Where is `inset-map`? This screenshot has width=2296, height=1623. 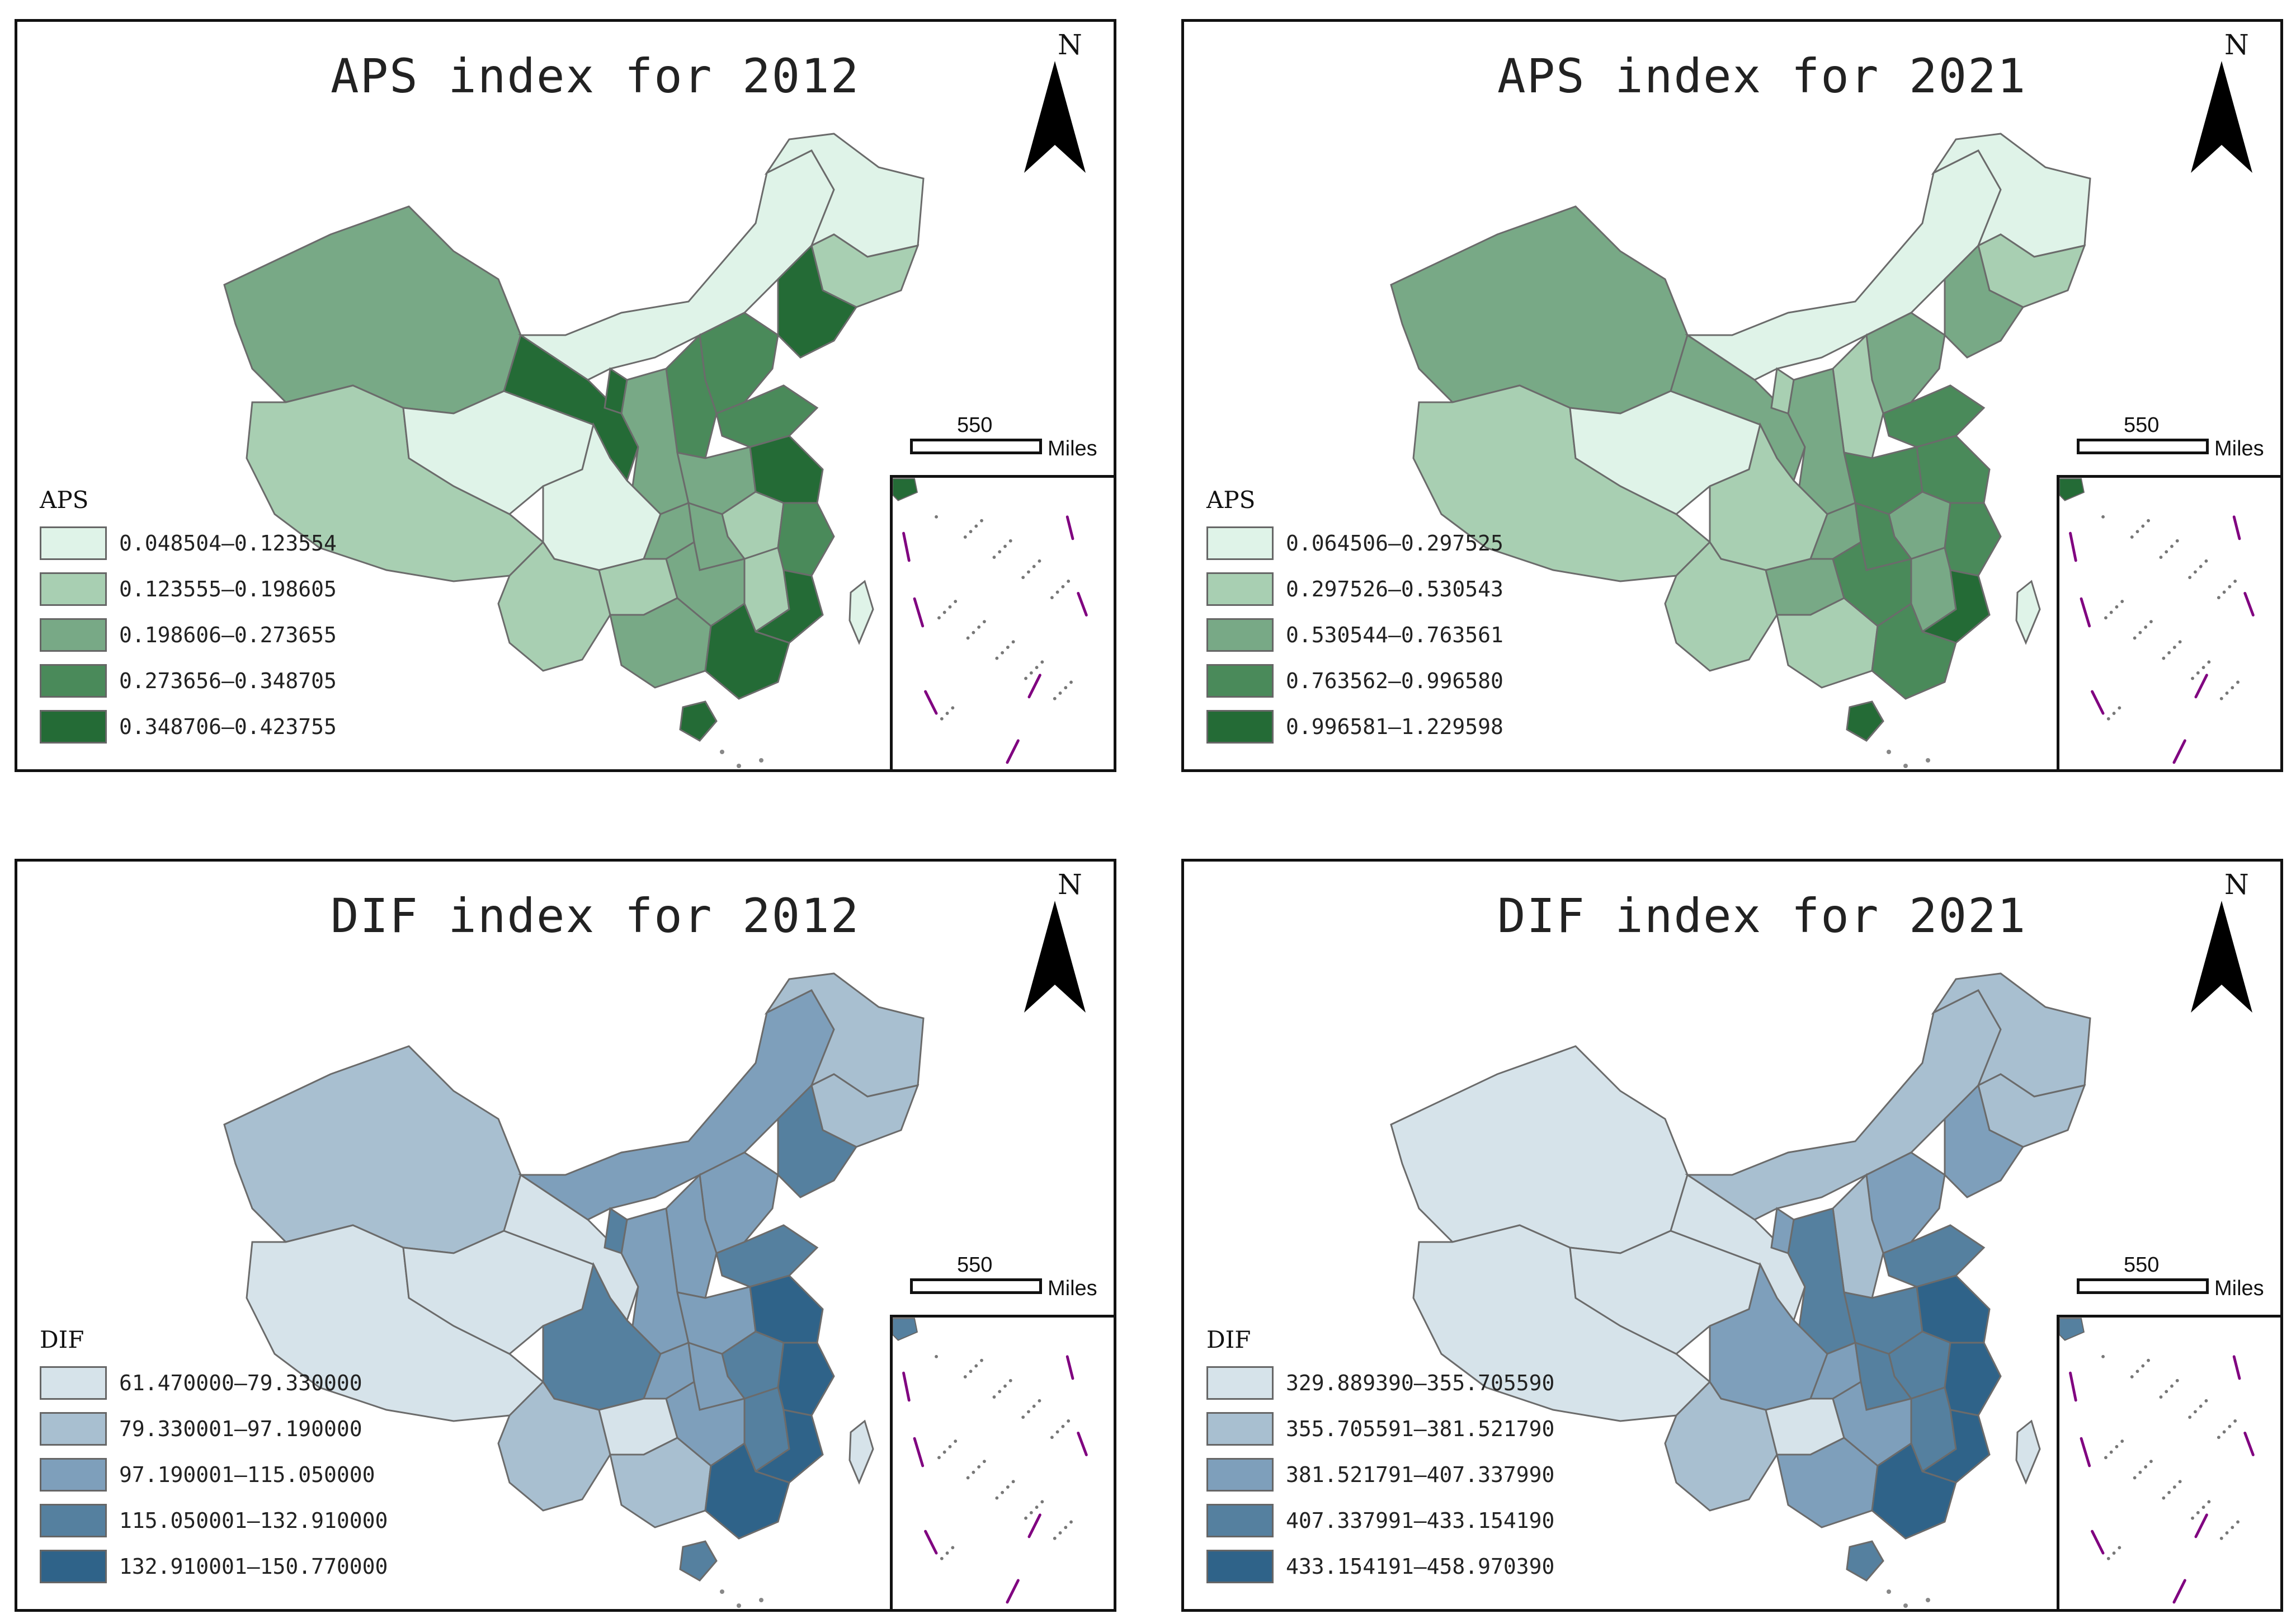 inset-map is located at coordinates (2157, 1461).